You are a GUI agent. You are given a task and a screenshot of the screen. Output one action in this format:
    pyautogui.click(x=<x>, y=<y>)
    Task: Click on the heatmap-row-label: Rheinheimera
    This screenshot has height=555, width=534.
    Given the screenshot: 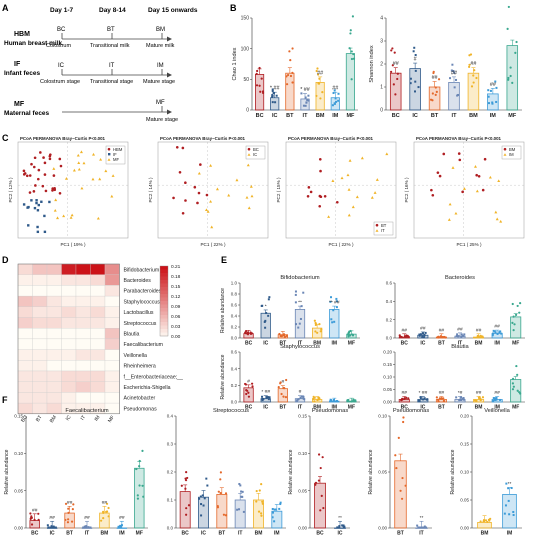 What is the action you would take?
    pyautogui.click(x=140, y=367)
    